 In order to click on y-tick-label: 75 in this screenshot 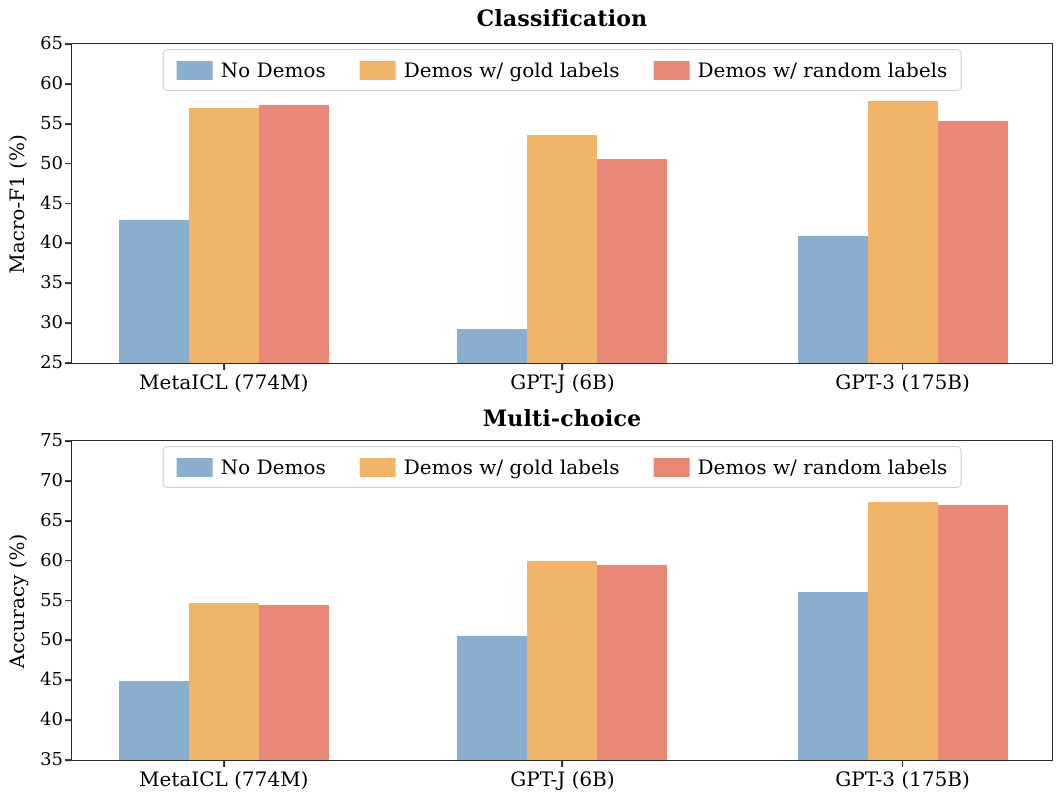, I will do `click(51, 440)`.